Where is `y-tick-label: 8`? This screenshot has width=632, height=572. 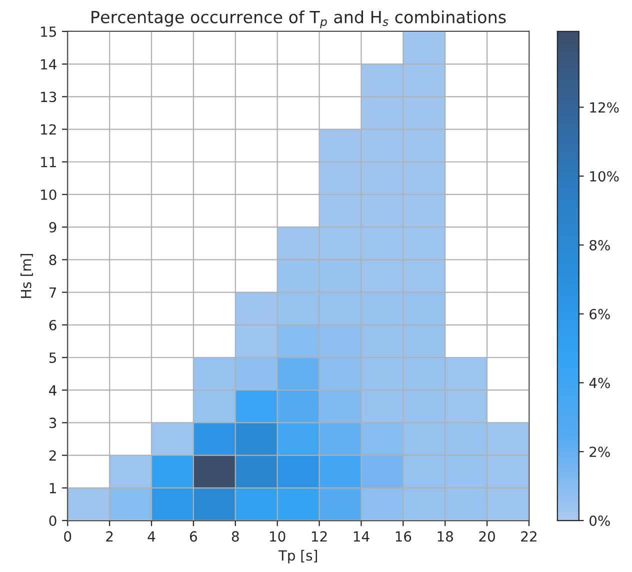 y-tick-label: 8 is located at coordinates (52, 260).